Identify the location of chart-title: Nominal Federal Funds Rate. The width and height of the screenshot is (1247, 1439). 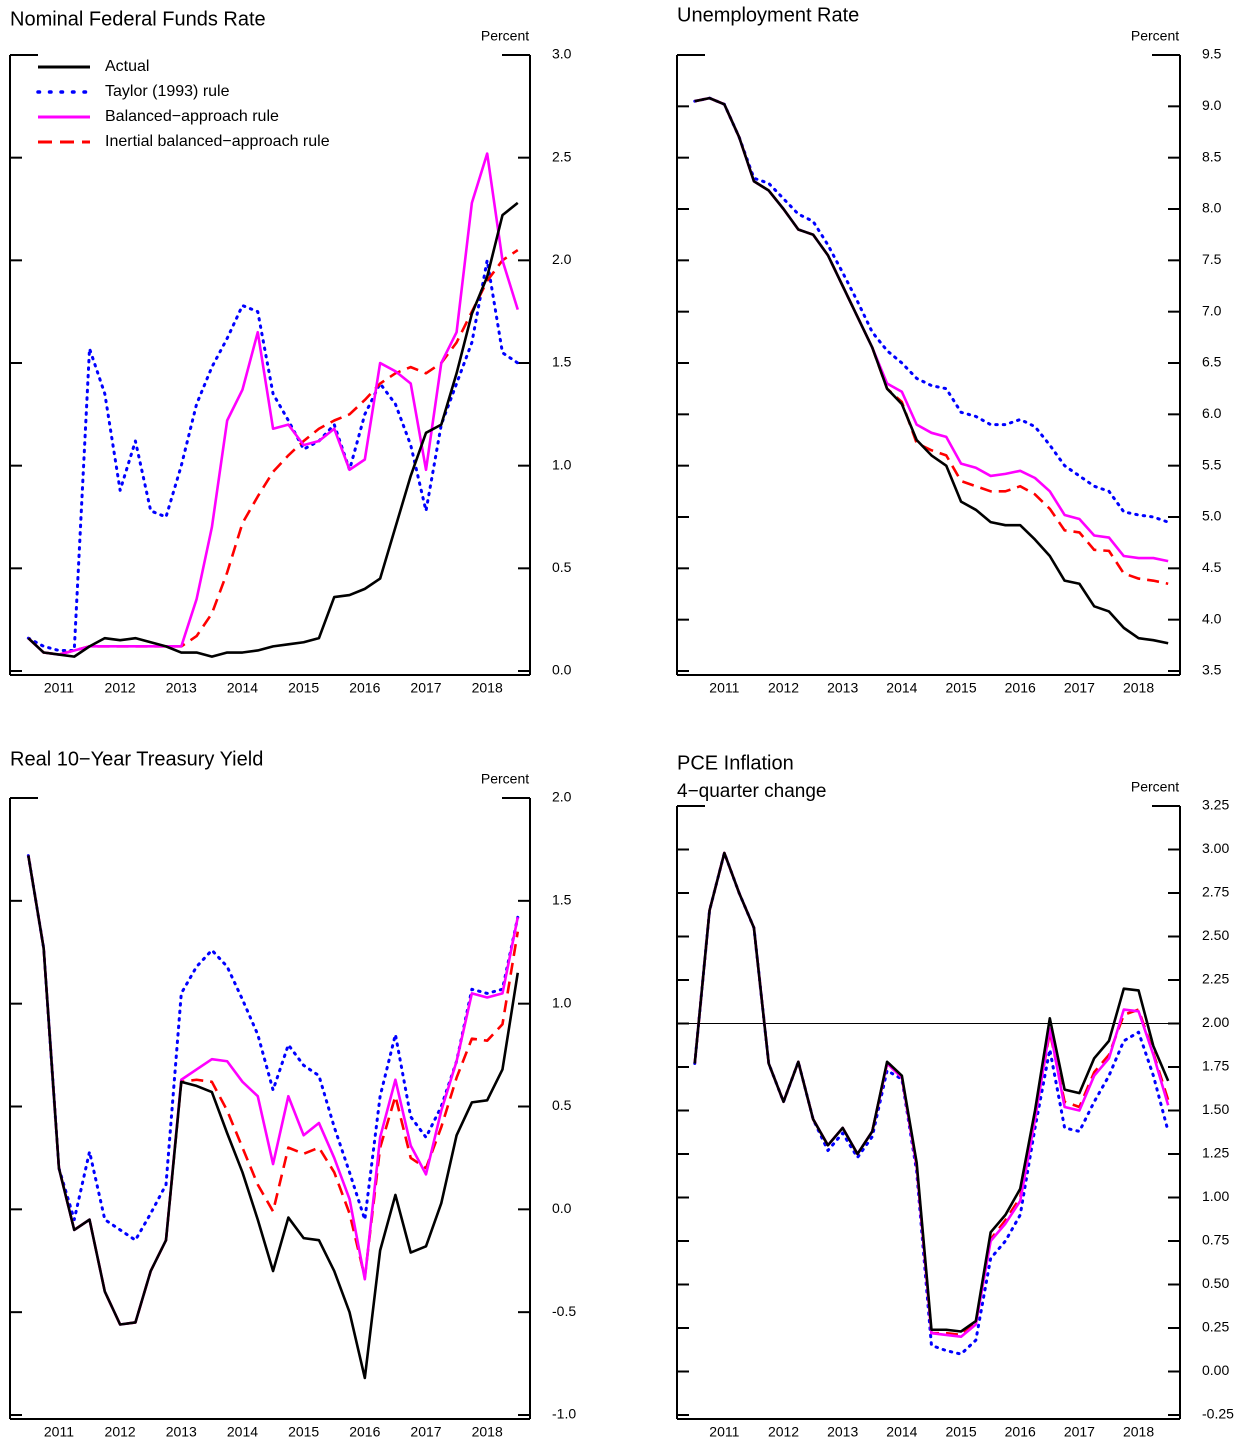
(138, 19).